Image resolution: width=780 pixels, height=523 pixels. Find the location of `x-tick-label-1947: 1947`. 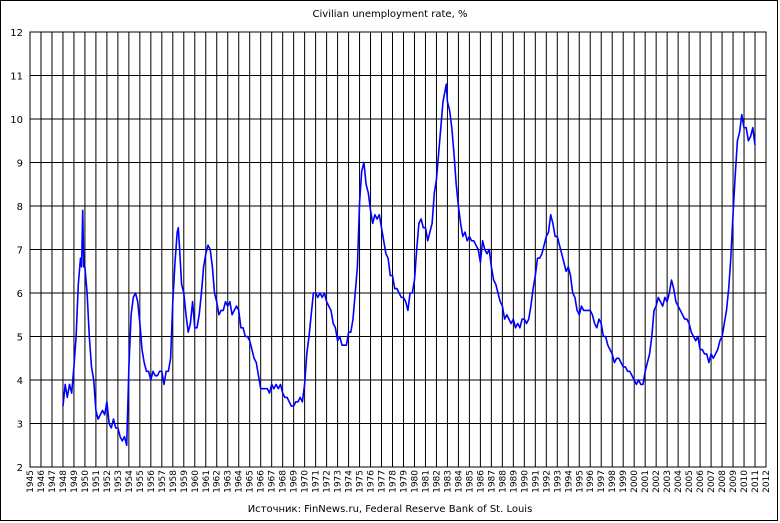

x-tick-label-1947: 1947 is located at coordinates (53, 481).